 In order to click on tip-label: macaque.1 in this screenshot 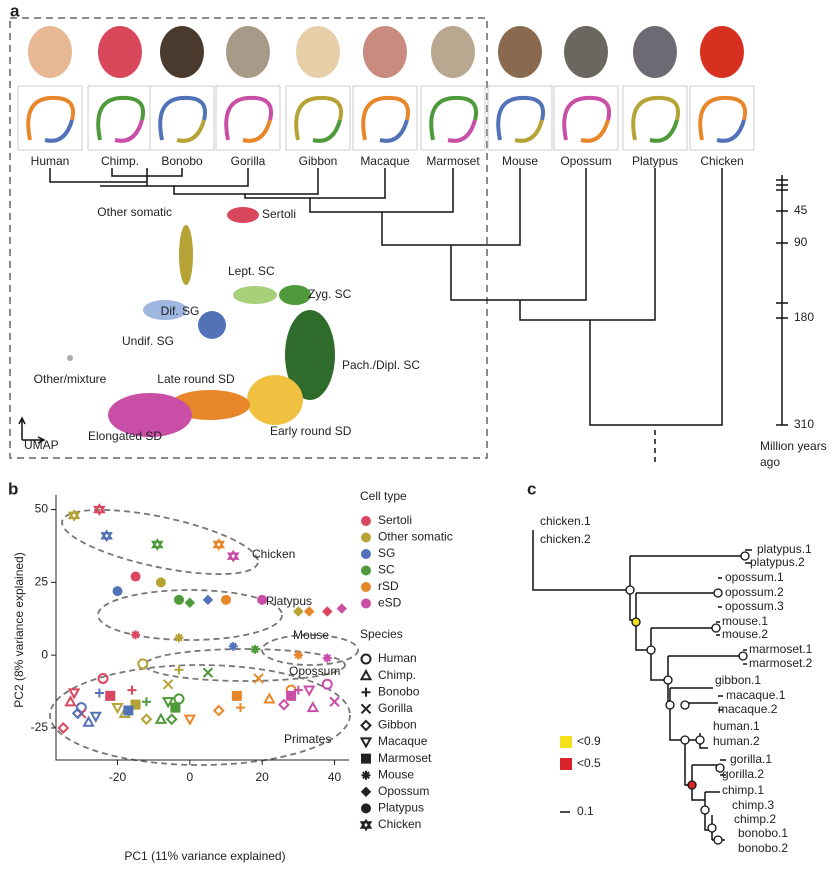, I will do `click(756, 695)`.